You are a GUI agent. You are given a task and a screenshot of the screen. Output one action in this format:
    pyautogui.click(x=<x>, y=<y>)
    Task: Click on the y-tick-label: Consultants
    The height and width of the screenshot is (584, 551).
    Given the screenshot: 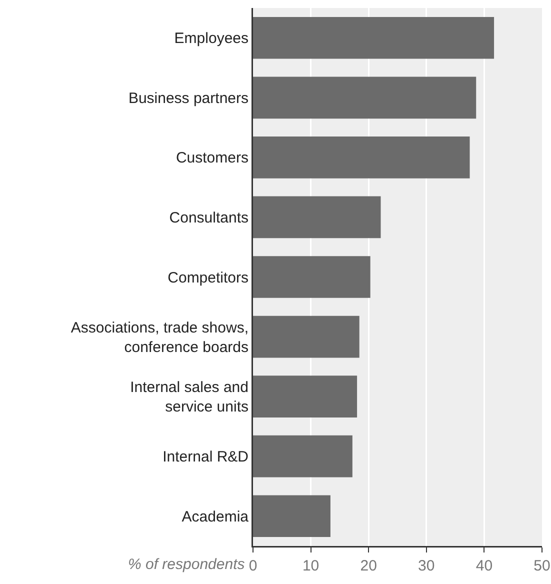 What is the action you would take?
    pyautogui.click(x=208, y=217)
    